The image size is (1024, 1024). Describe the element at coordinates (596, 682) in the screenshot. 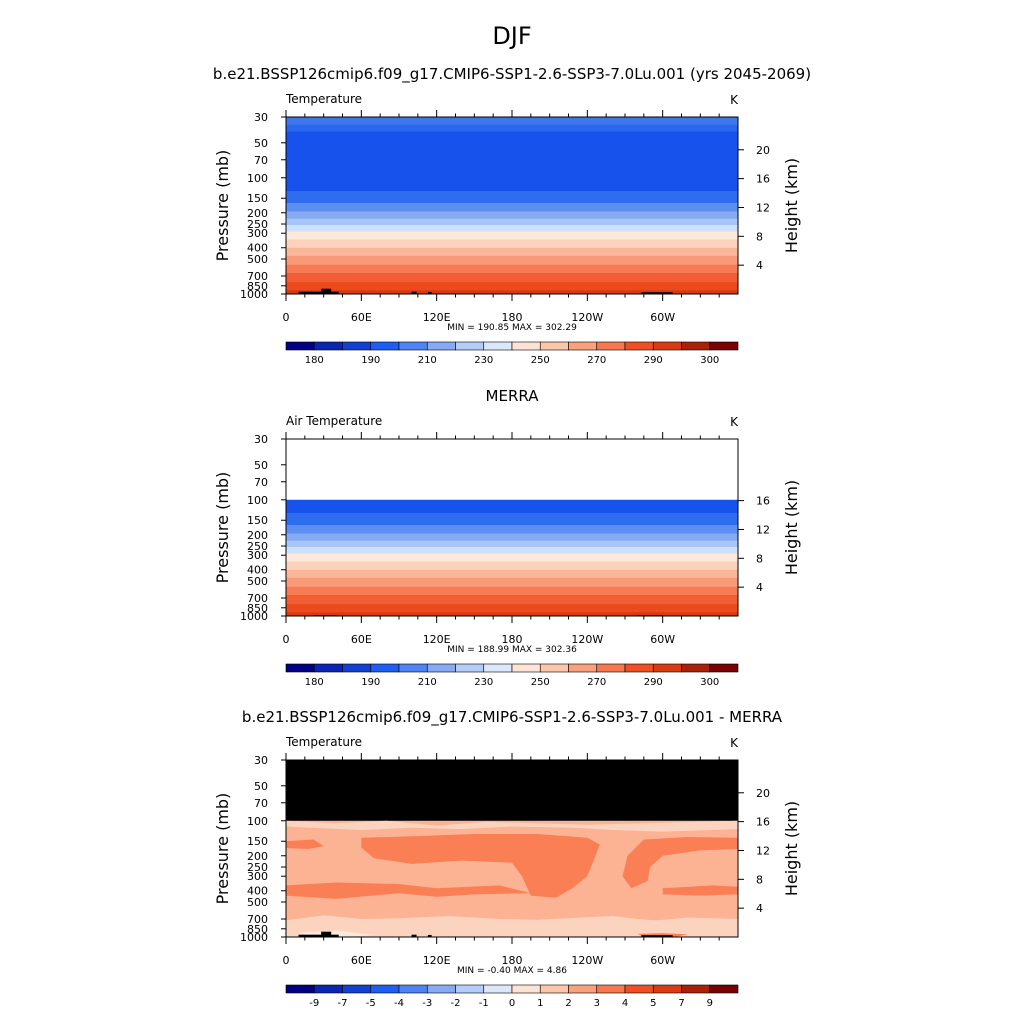

I see `colorbar-label: 270` at that location.